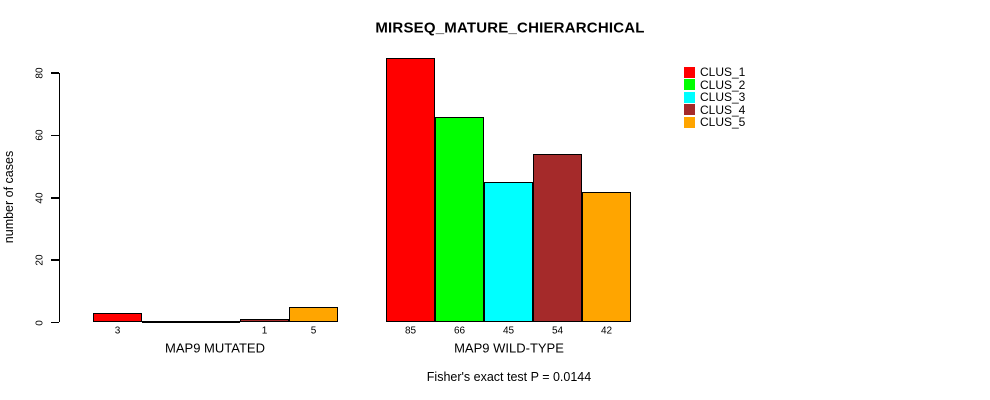 Image resolution: width=990 pixels, height=400 pixels. What do you see at coordinates (509, 348) in the screenshot?
I see `group-label-map9-wild-type: MAP9 WILD-TYPE` at bounding box center [509, 348].